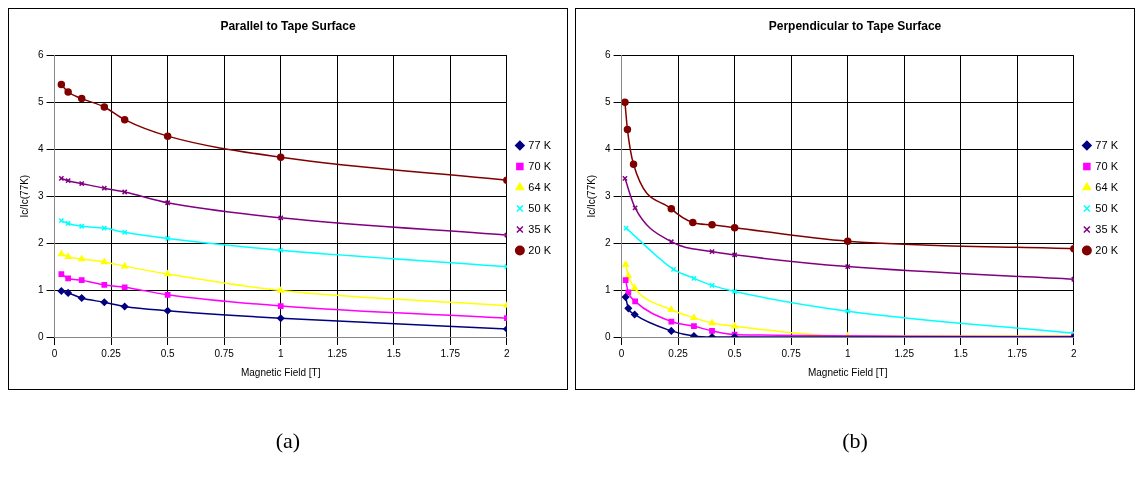 This screenshot has height=489, width=1143. I want to click on chart-title: Perpendicular to Tape Surface, so click(855, 25).